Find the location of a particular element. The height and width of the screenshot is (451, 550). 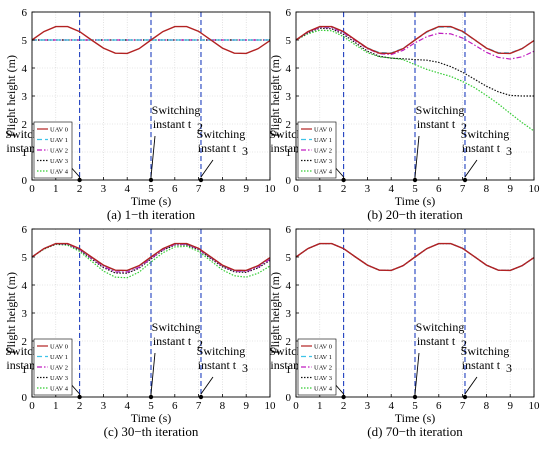

legend-box is located at coordinates (53, 150).